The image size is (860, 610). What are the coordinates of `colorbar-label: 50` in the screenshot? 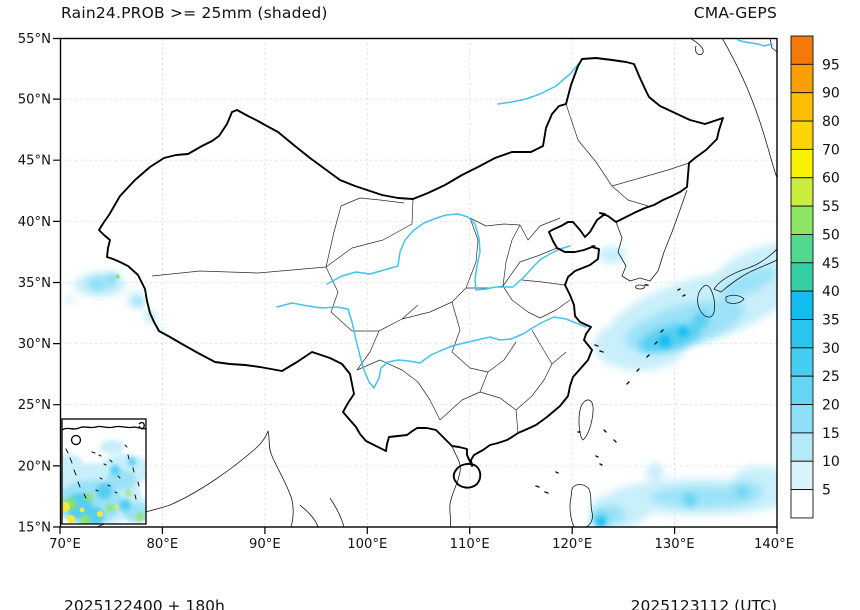 It's located at (831, 235).